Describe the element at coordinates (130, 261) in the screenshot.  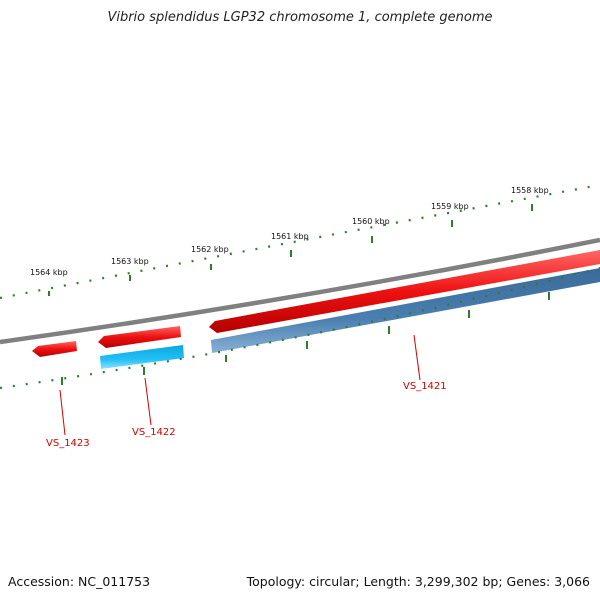
I see `scale-label-1563: 1563 kbp` at that location.